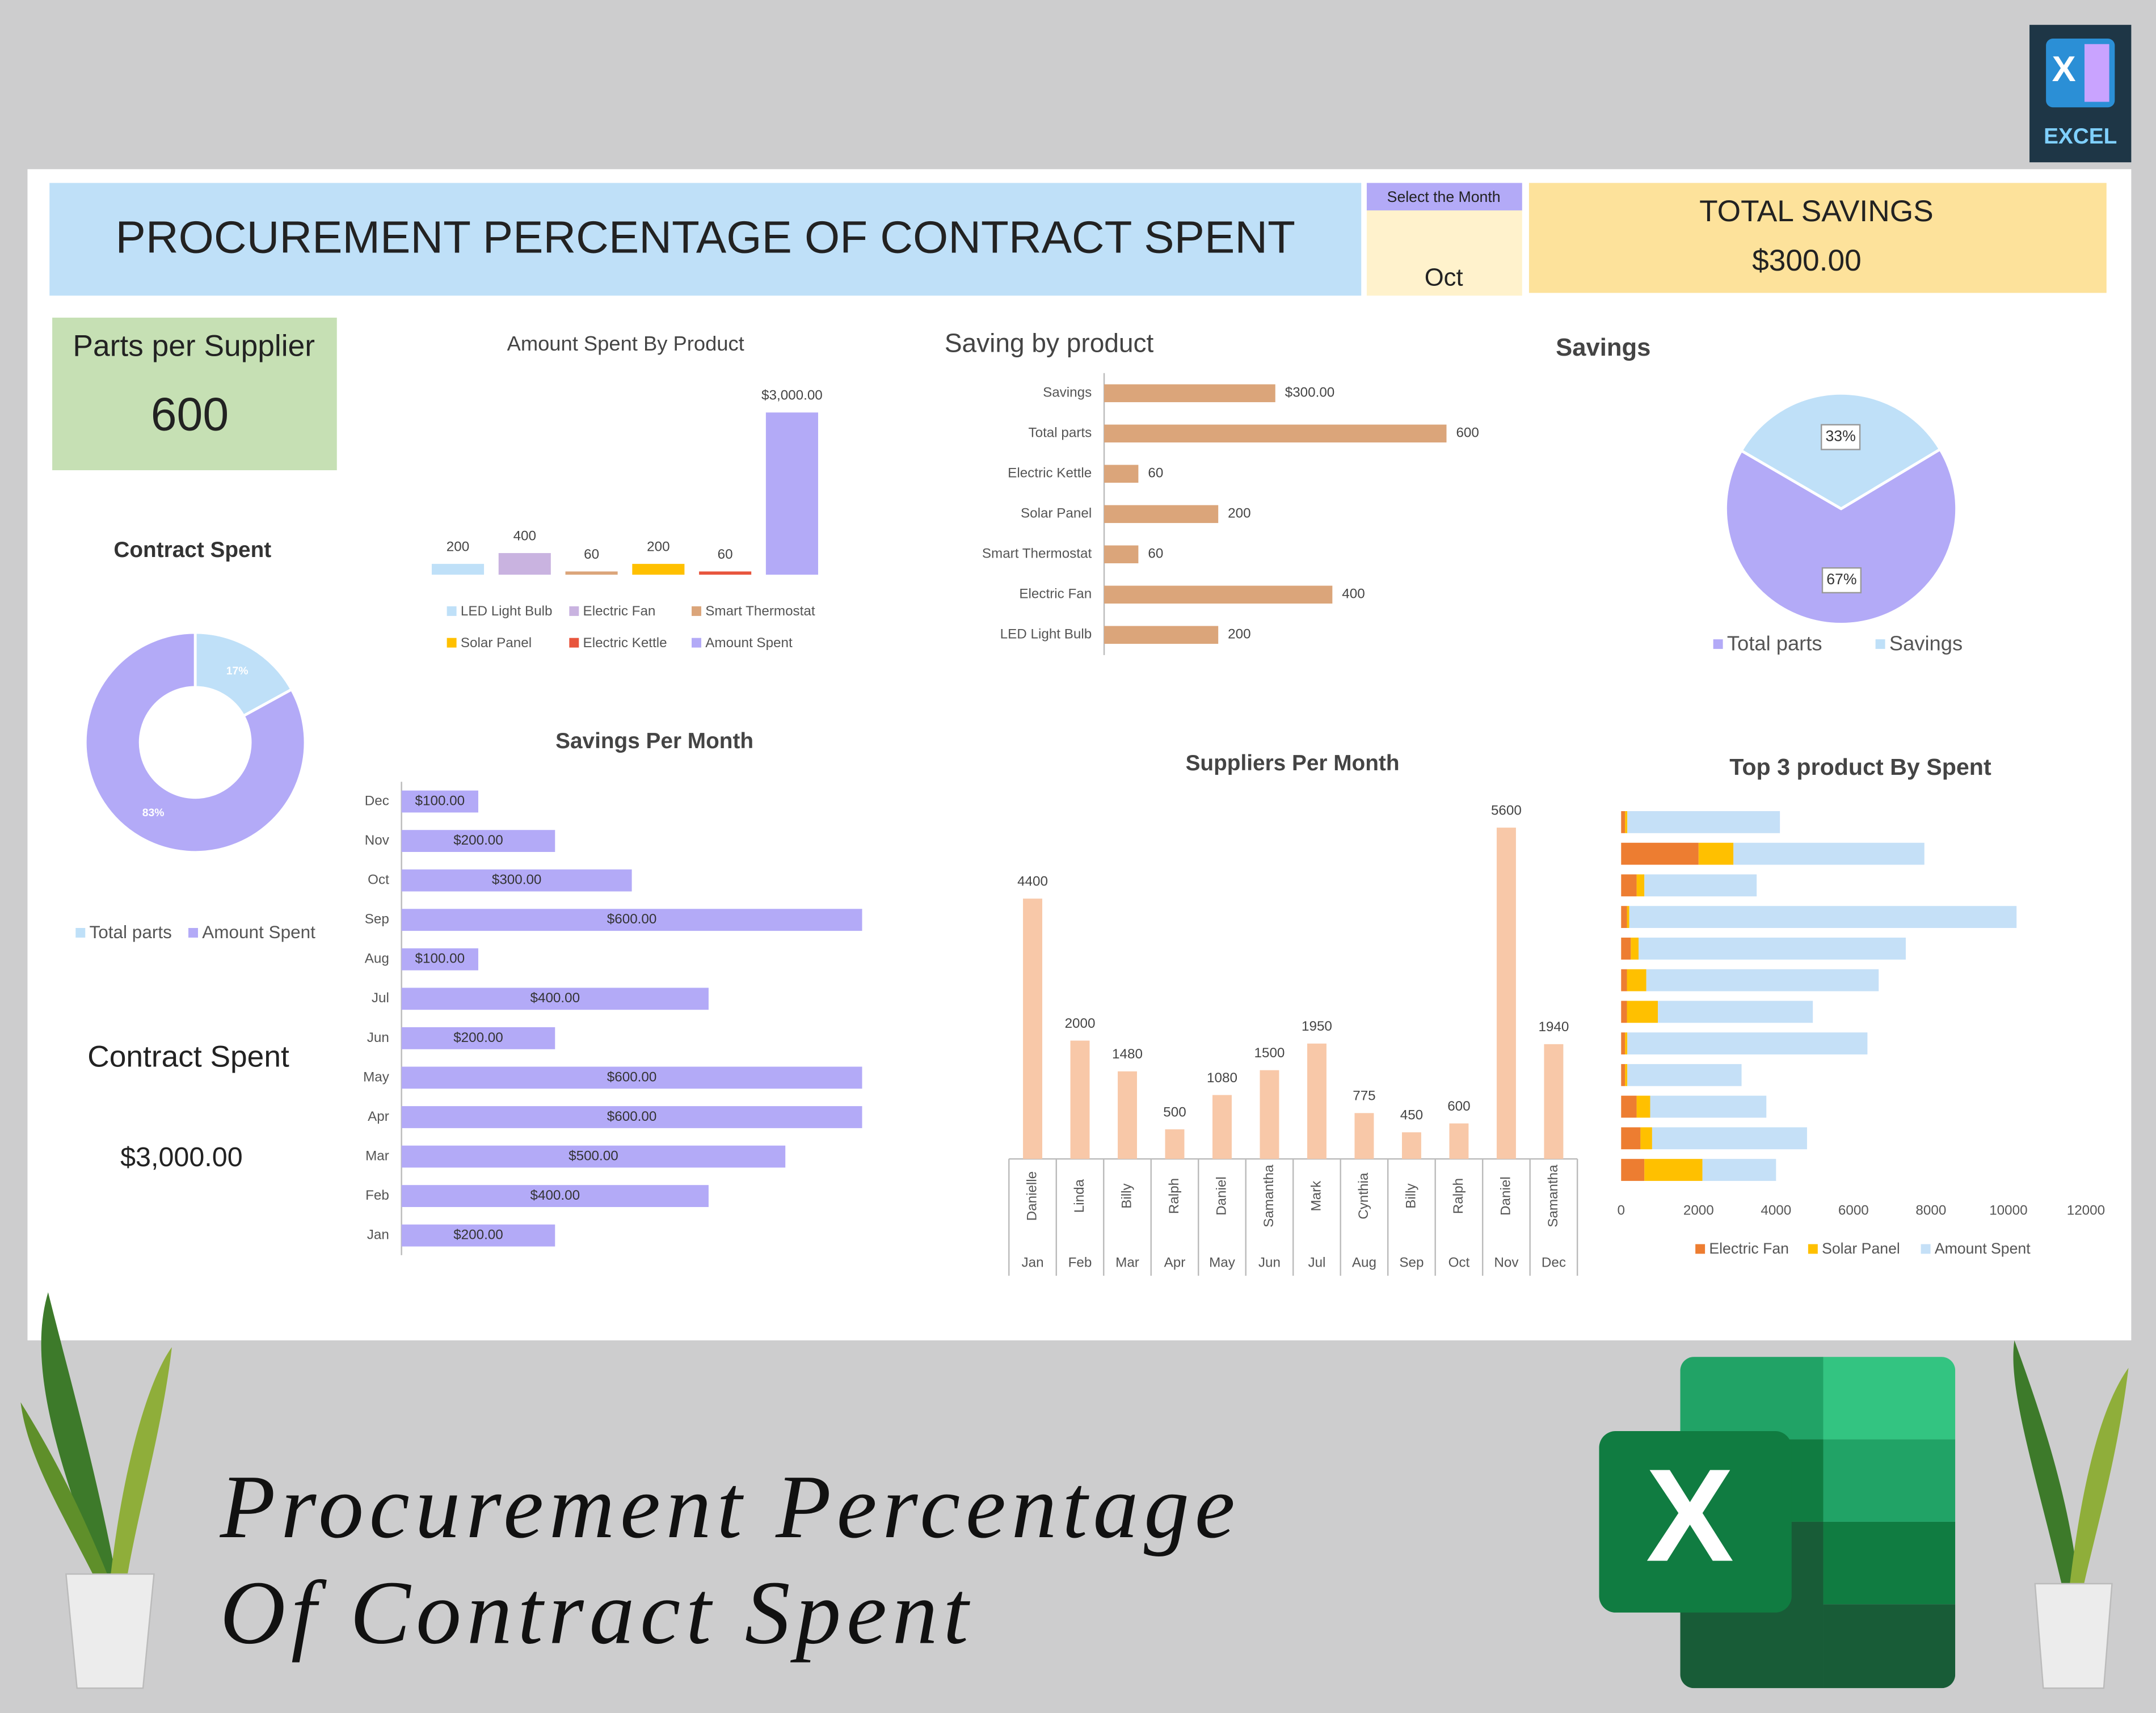  I want to click on data-label: 5600, so click(1507, 811).